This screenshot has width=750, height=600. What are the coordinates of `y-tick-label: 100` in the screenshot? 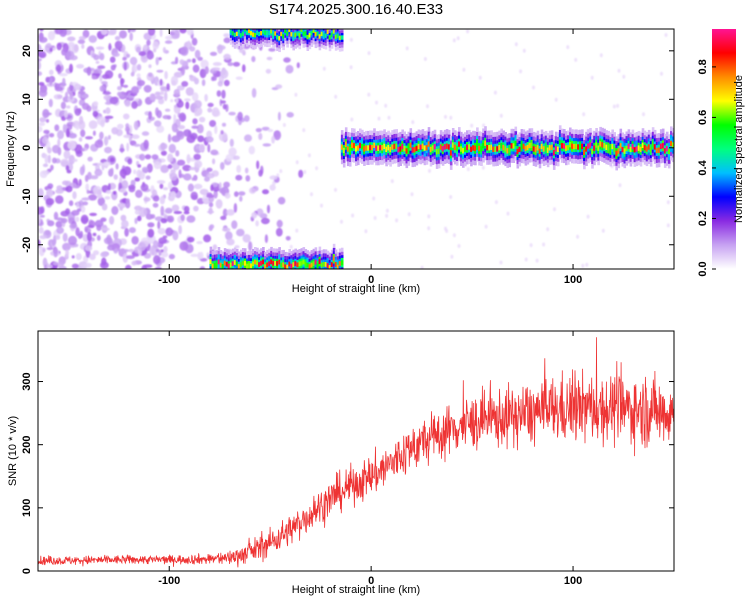 It's located at (27, 508).